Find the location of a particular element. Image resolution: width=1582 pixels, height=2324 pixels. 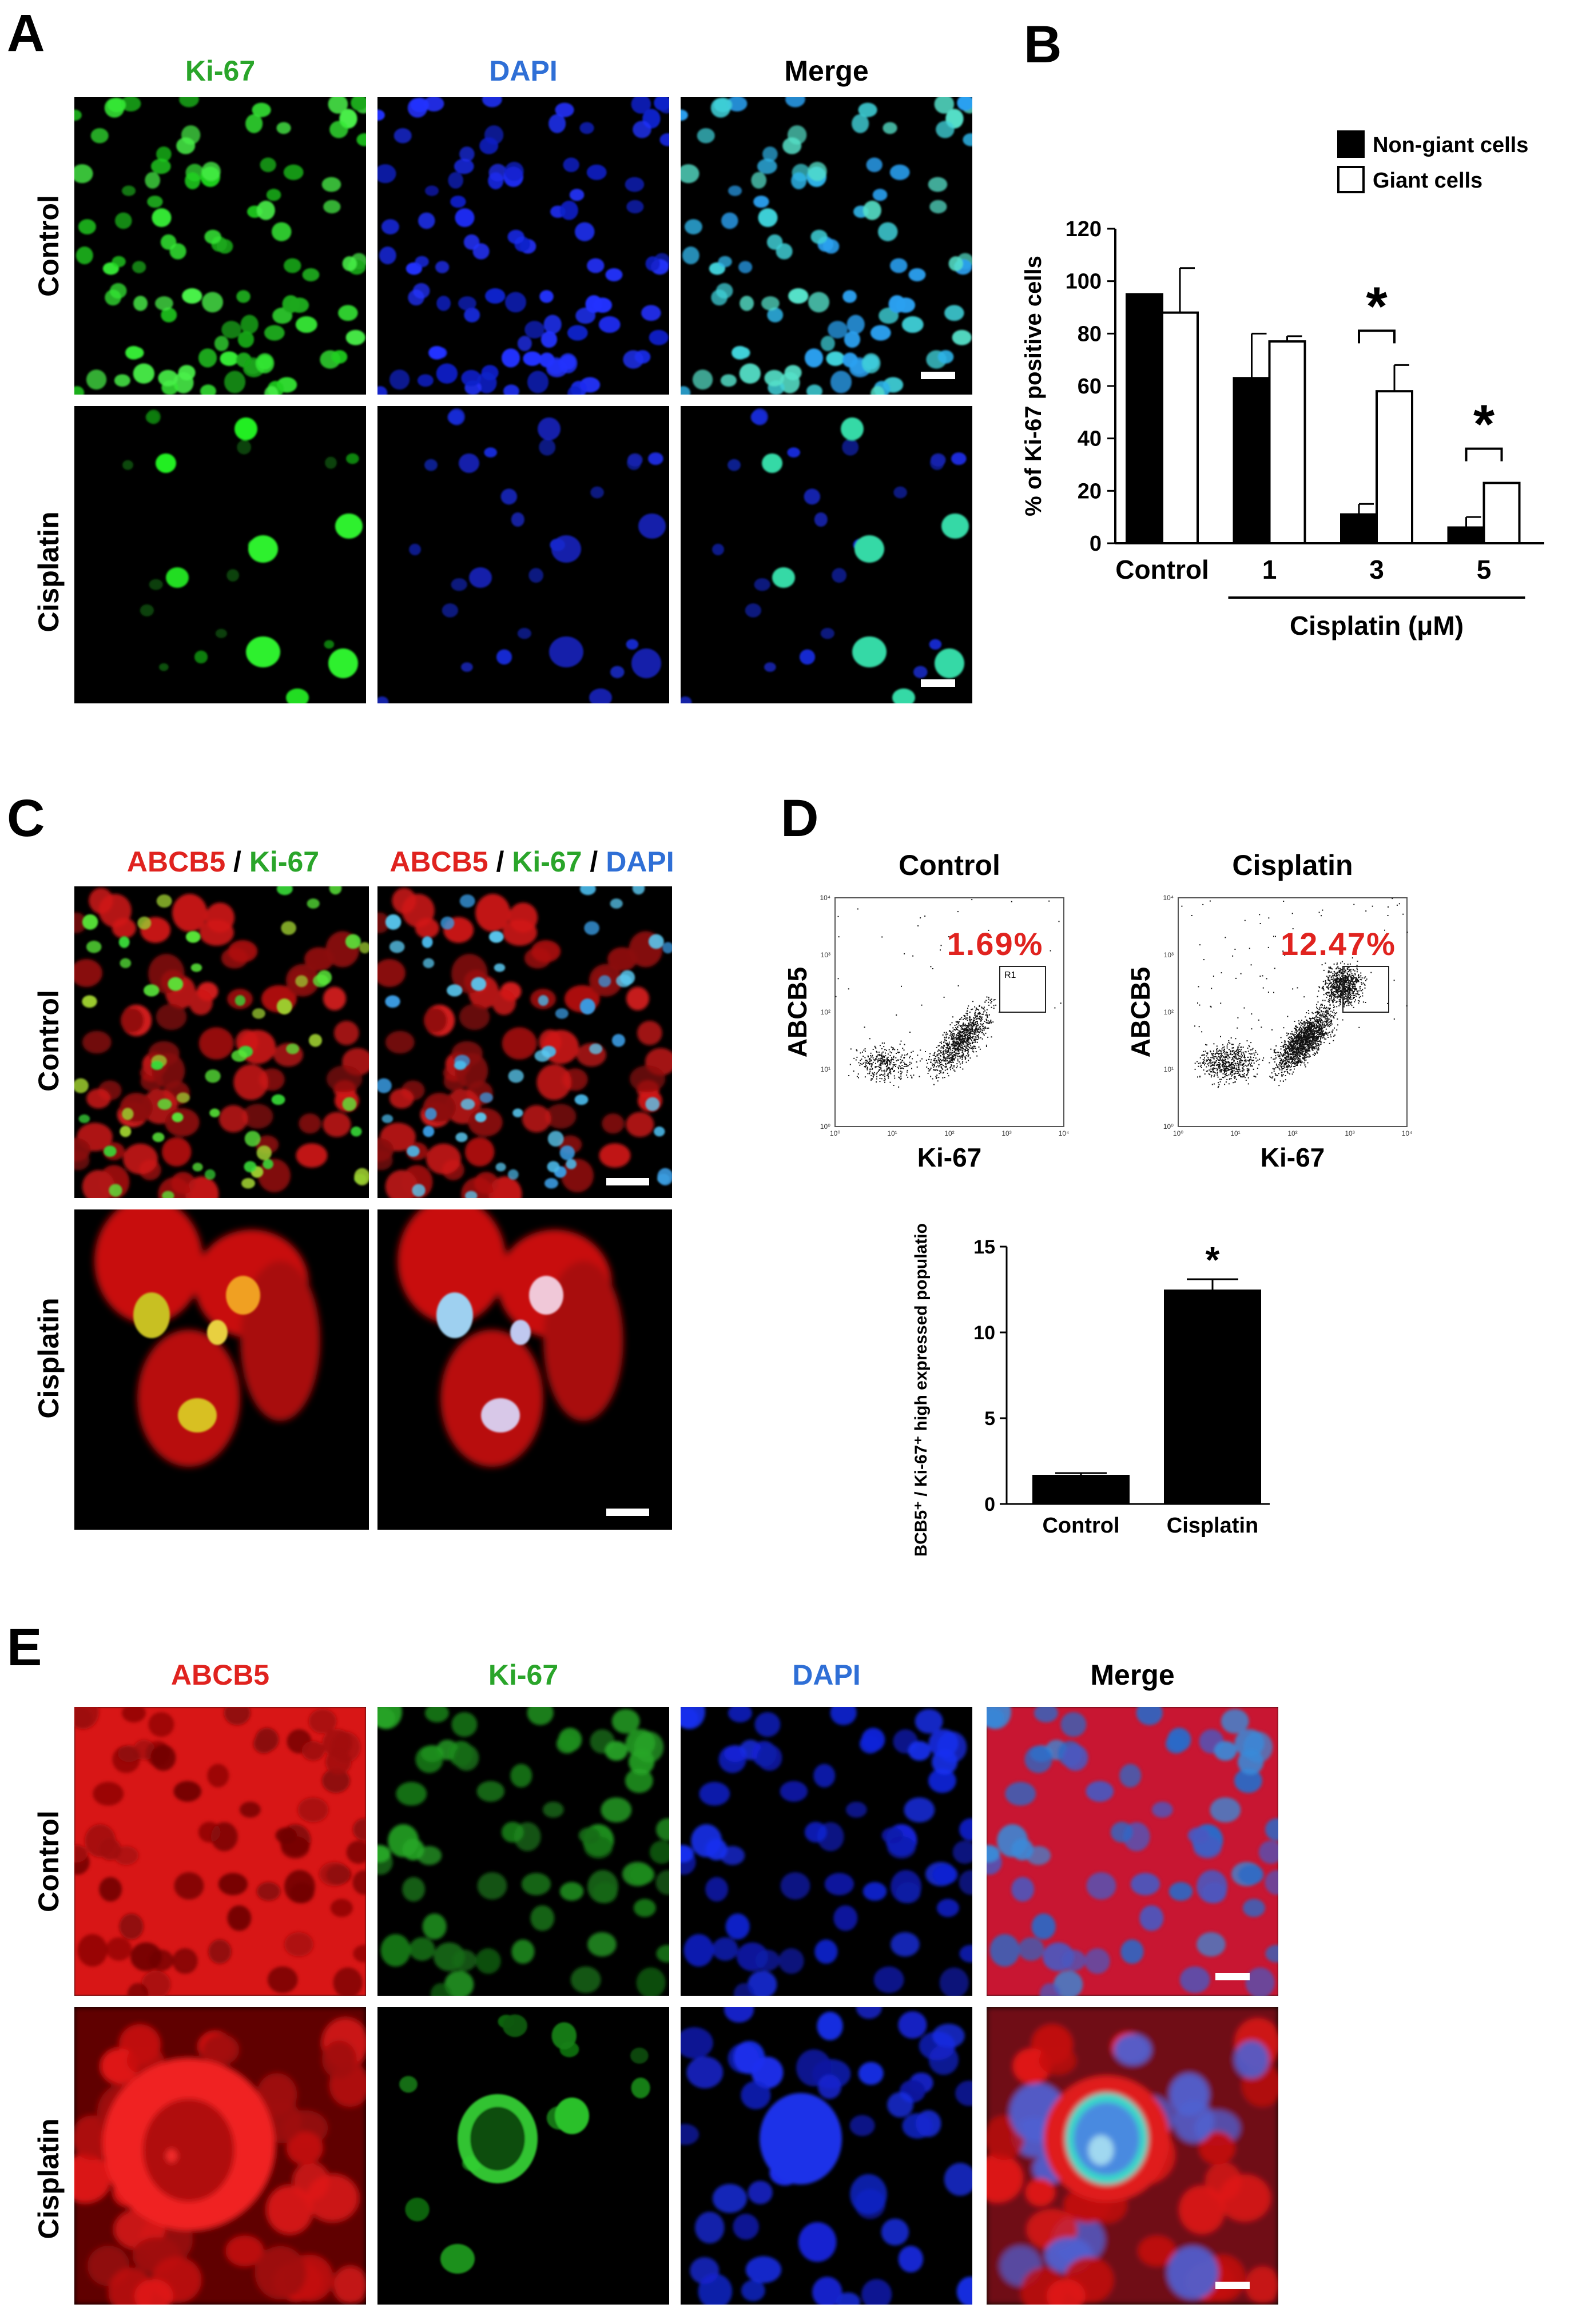

scale-bar is located at coordinates (938, 375).